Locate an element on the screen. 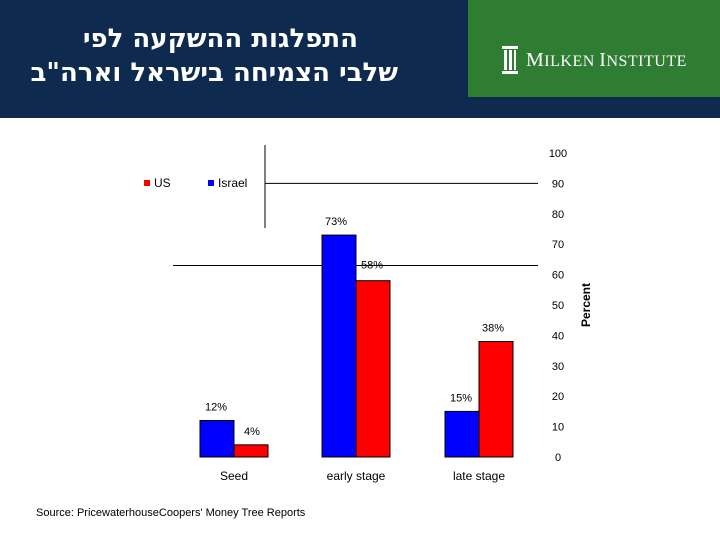 The width and height of the screenshot is (720, 540). data-label: 73% is located at coordinates (336, 222).